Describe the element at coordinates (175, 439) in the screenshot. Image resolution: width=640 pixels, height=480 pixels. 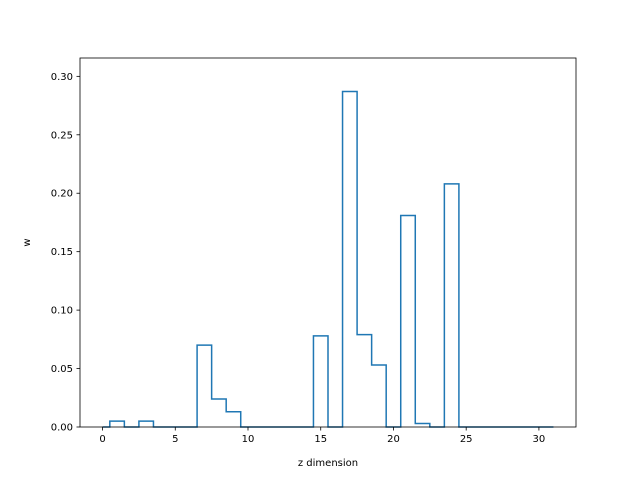
I see `x-tick-label: 5` at that location.